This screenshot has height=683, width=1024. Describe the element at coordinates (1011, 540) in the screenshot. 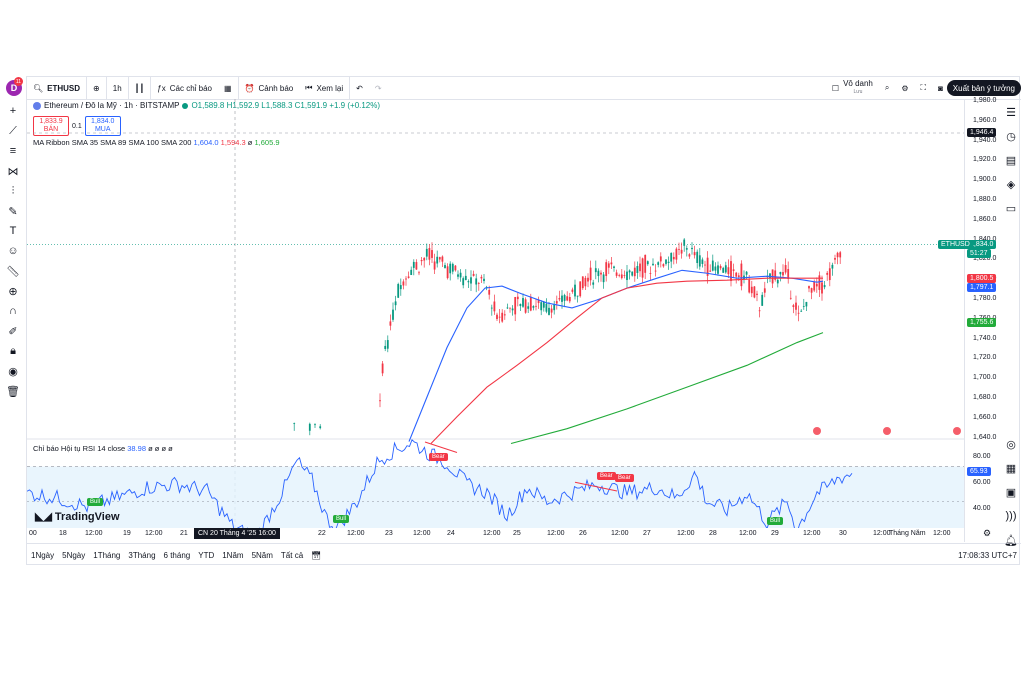

I see `bell-icon: 🔔︎` at that location.